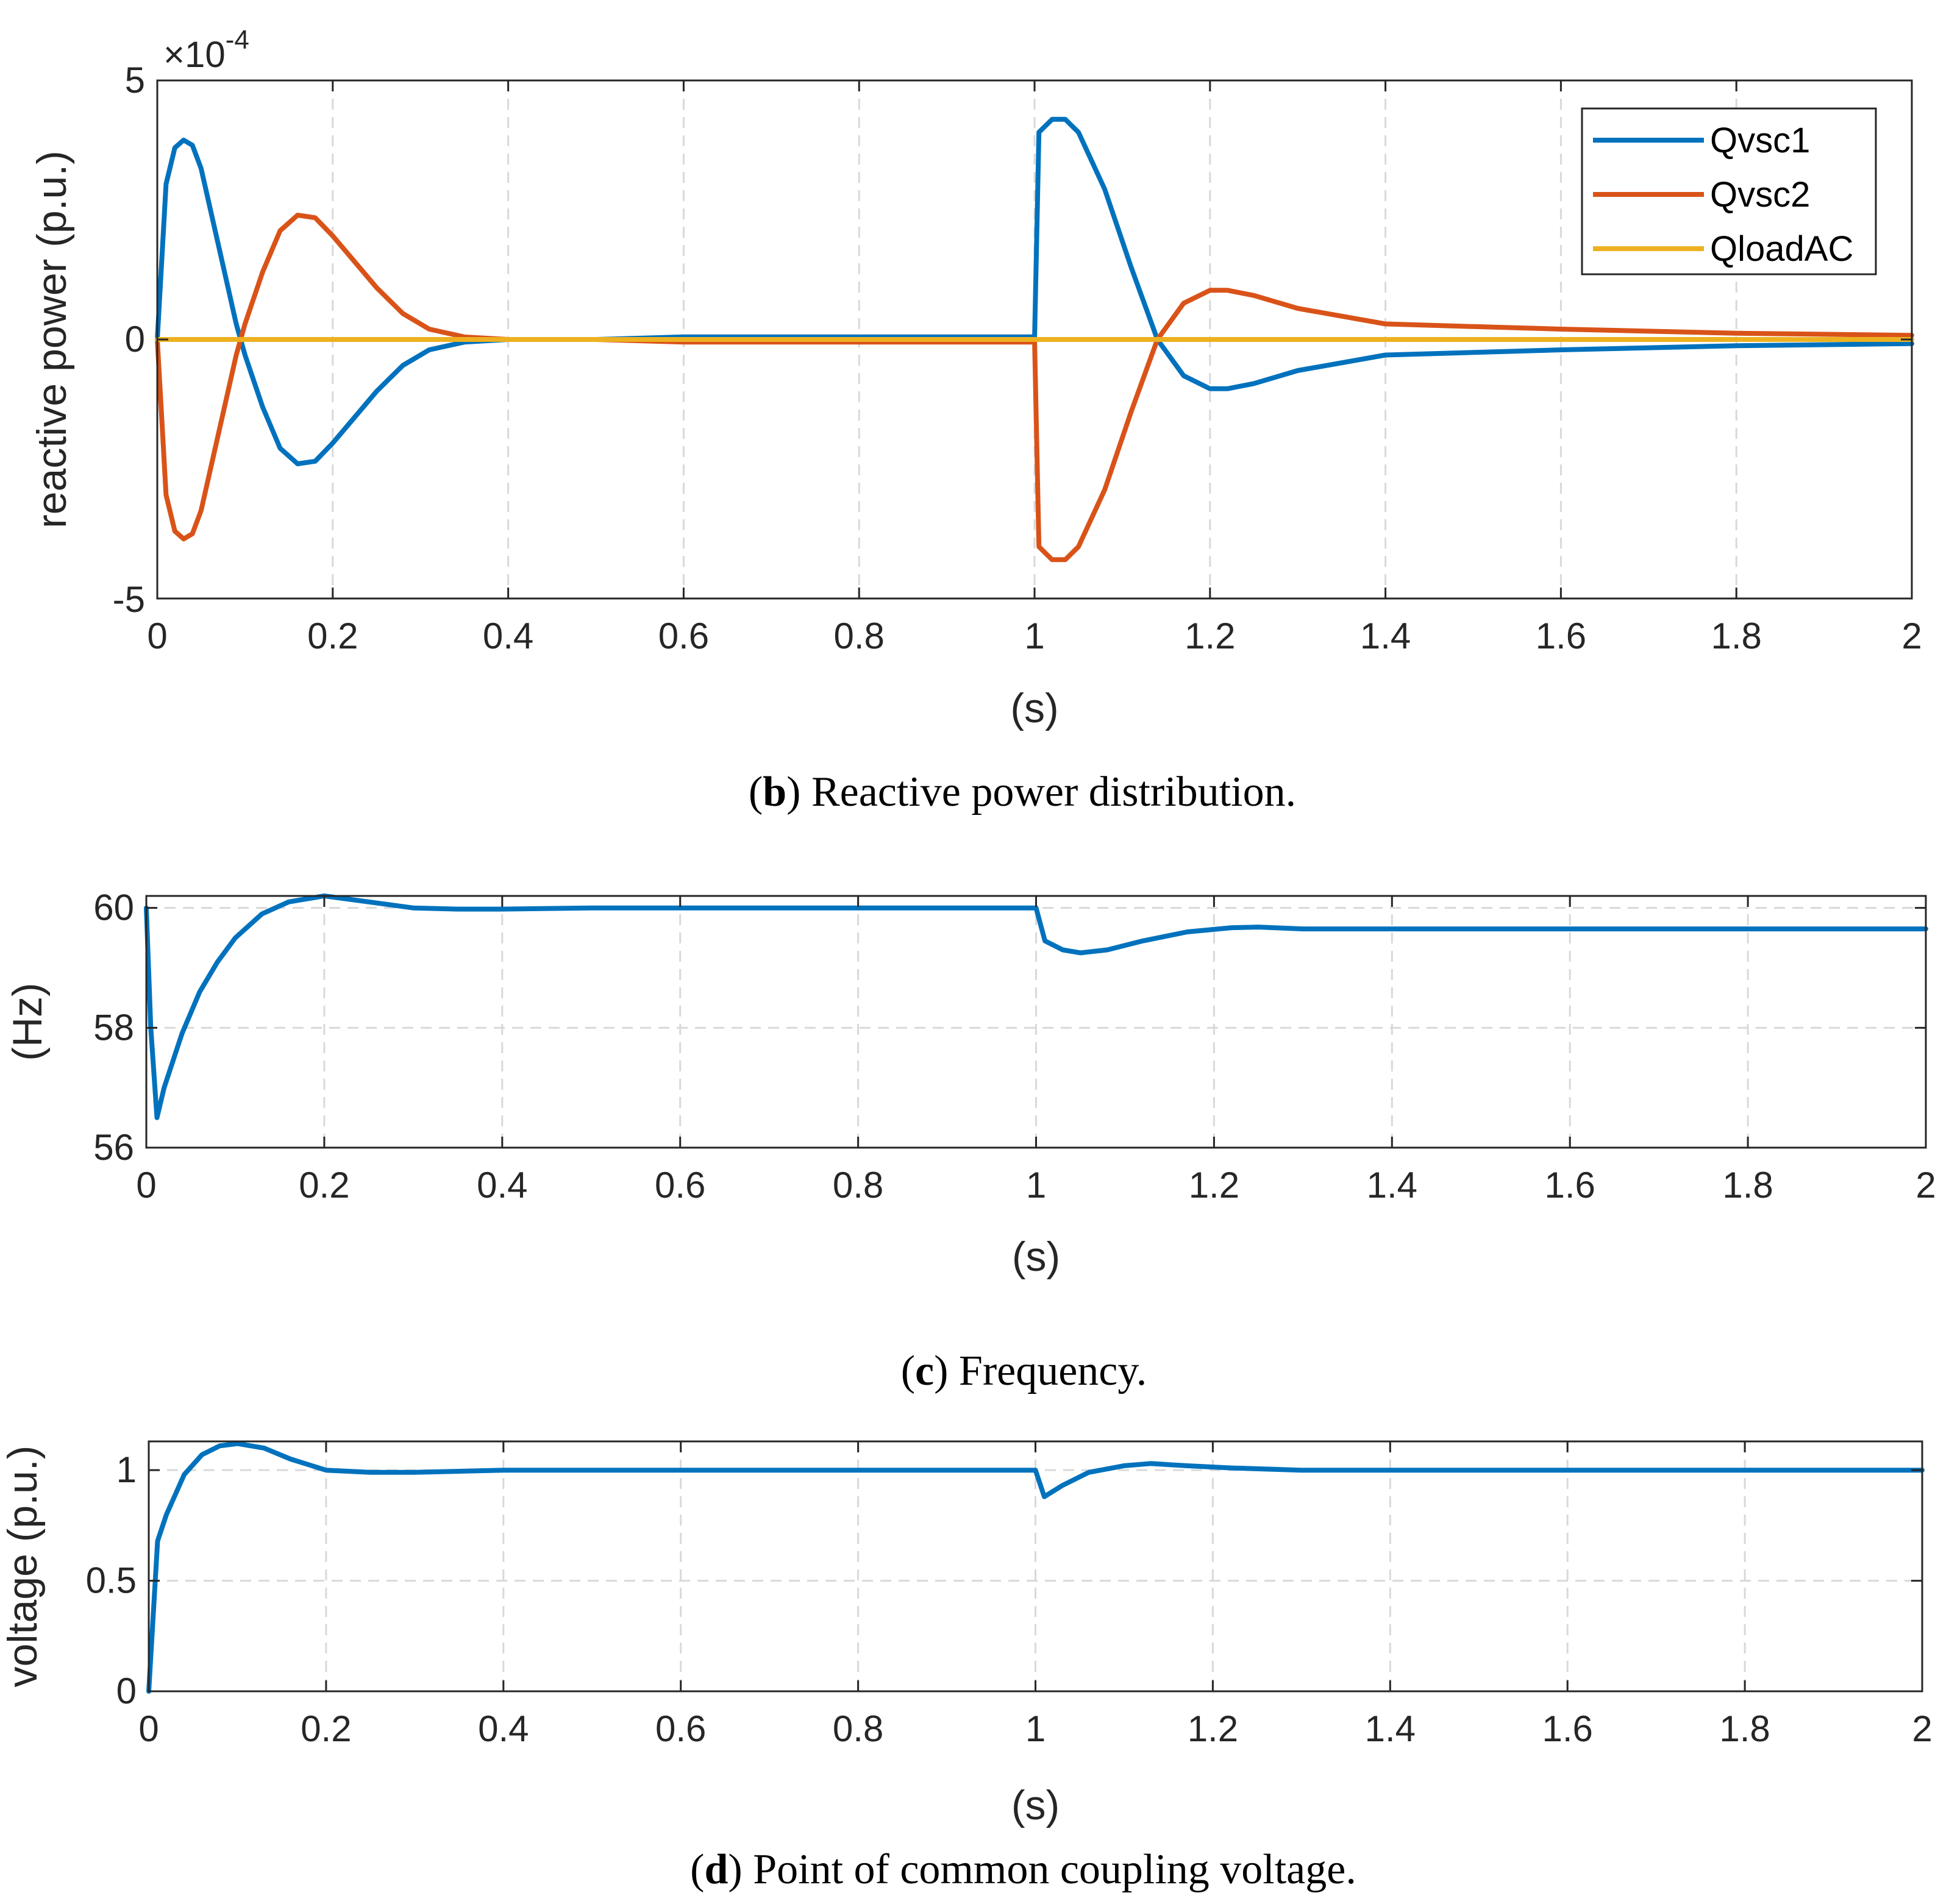 The image size is (1949, 1904). I want to click on figure-caption: (d) Point of common coupling voltage., so click(1023, 1869).